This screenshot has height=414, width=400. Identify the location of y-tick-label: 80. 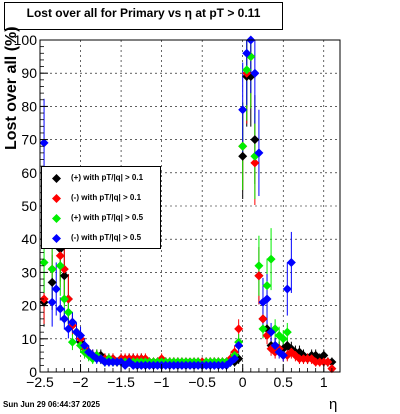
(29, 106).